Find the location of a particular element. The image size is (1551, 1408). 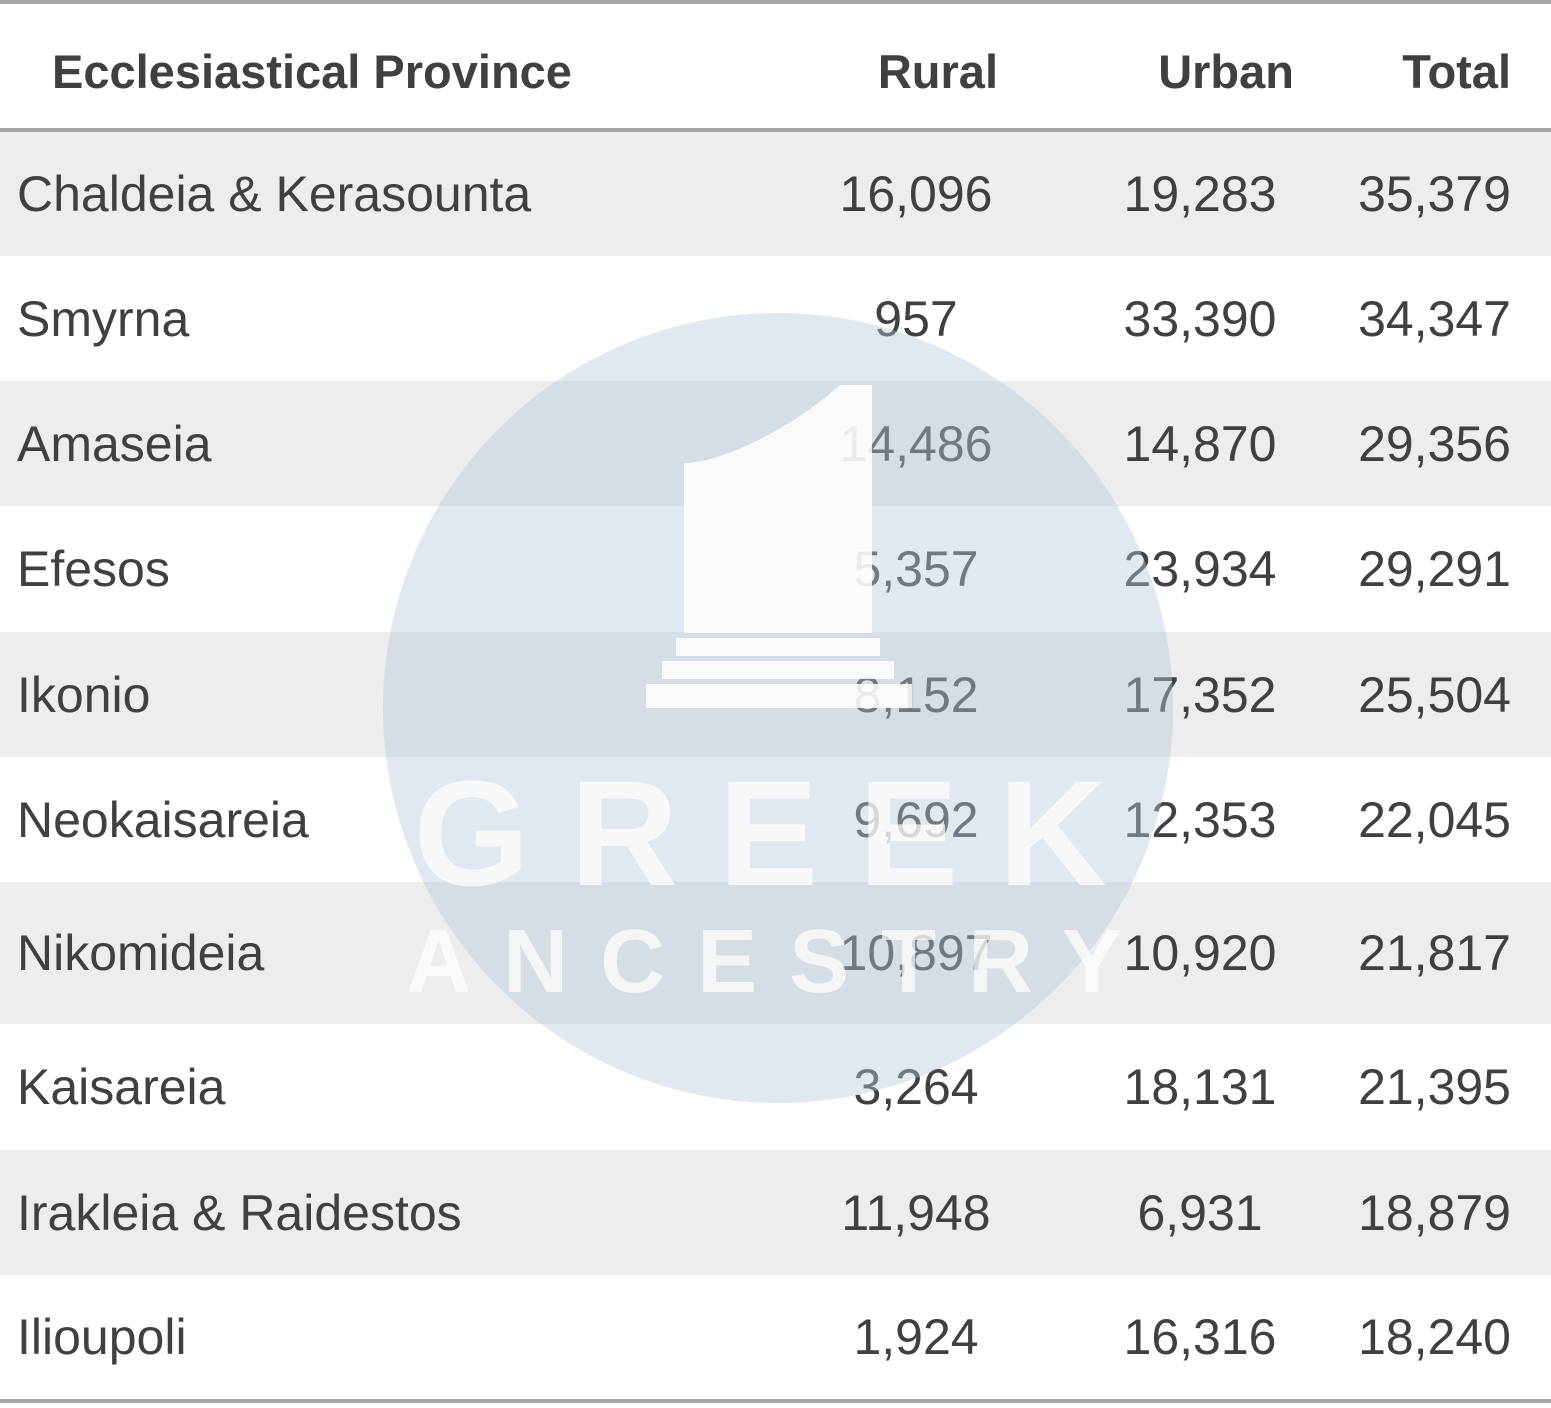

cell-urban: 6,931 is located at coordinates (1200, 1212).